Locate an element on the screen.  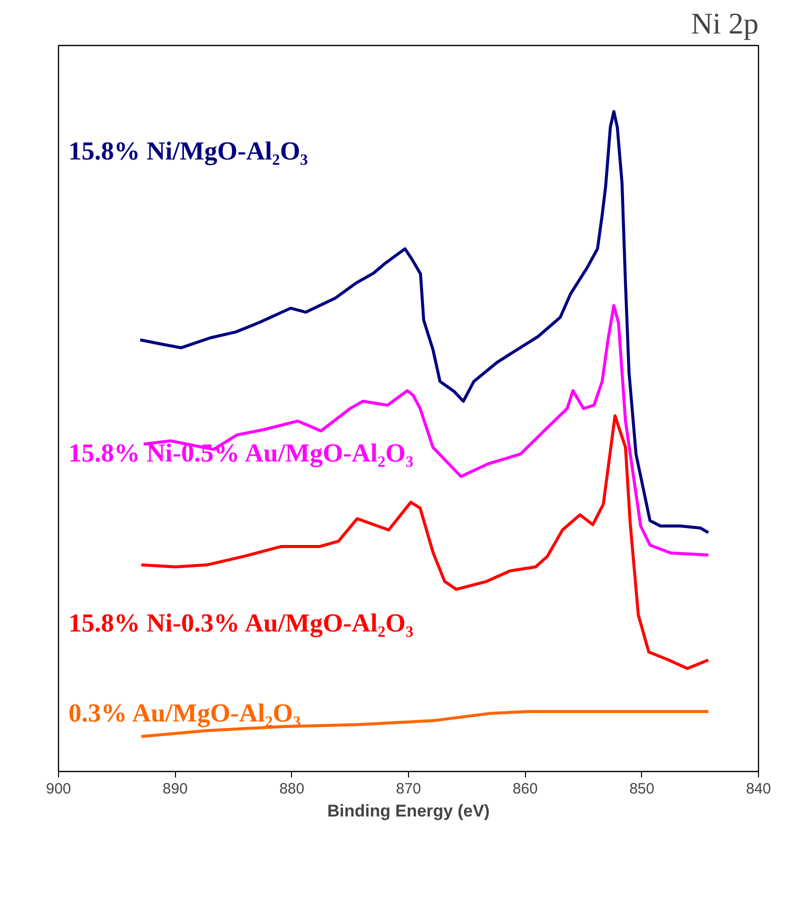
x-tick-label: 880 is located at coordinates (291, 789).